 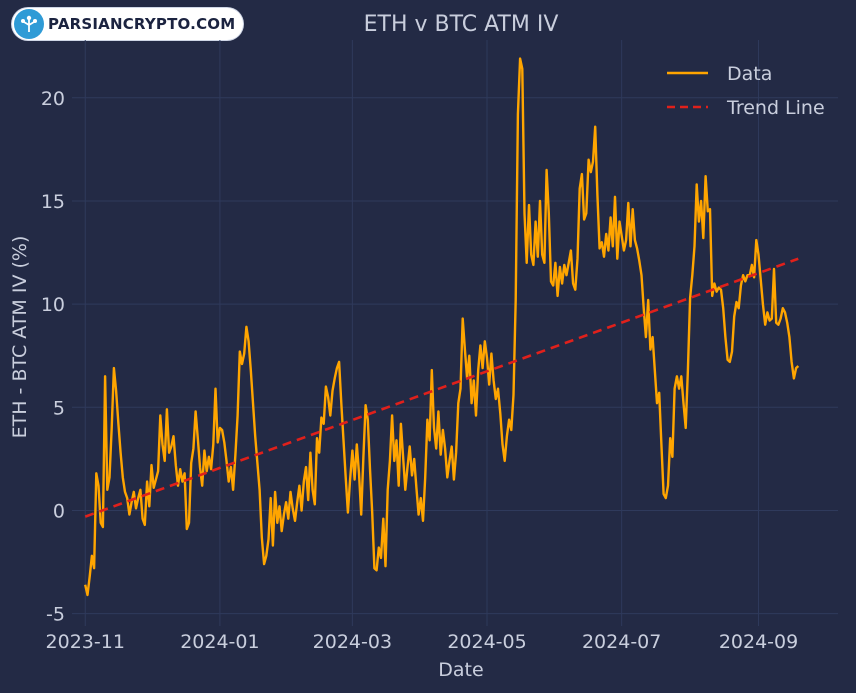 I want to click on y-tick-label: 10, so click(x=53, y=305).